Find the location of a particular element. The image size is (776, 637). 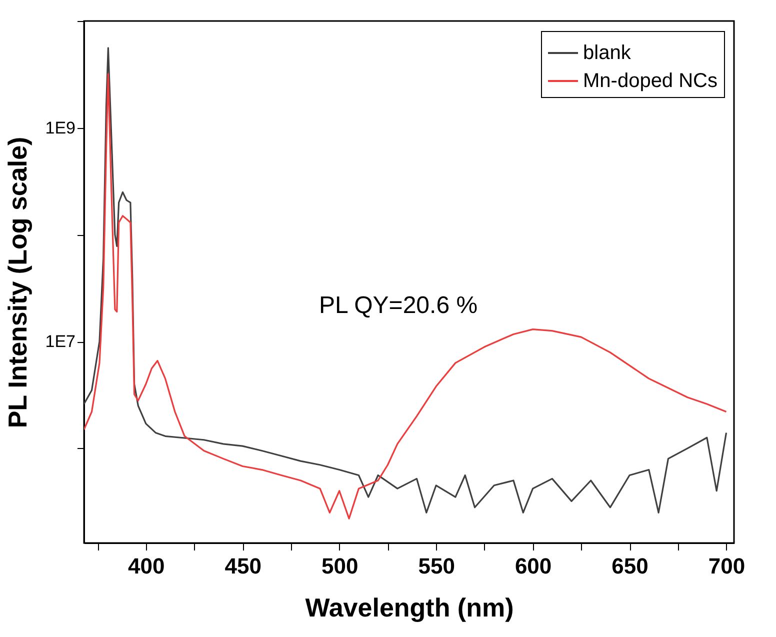

x-axis-title: Wavelength (nm) is located at coordinates (409, 607).